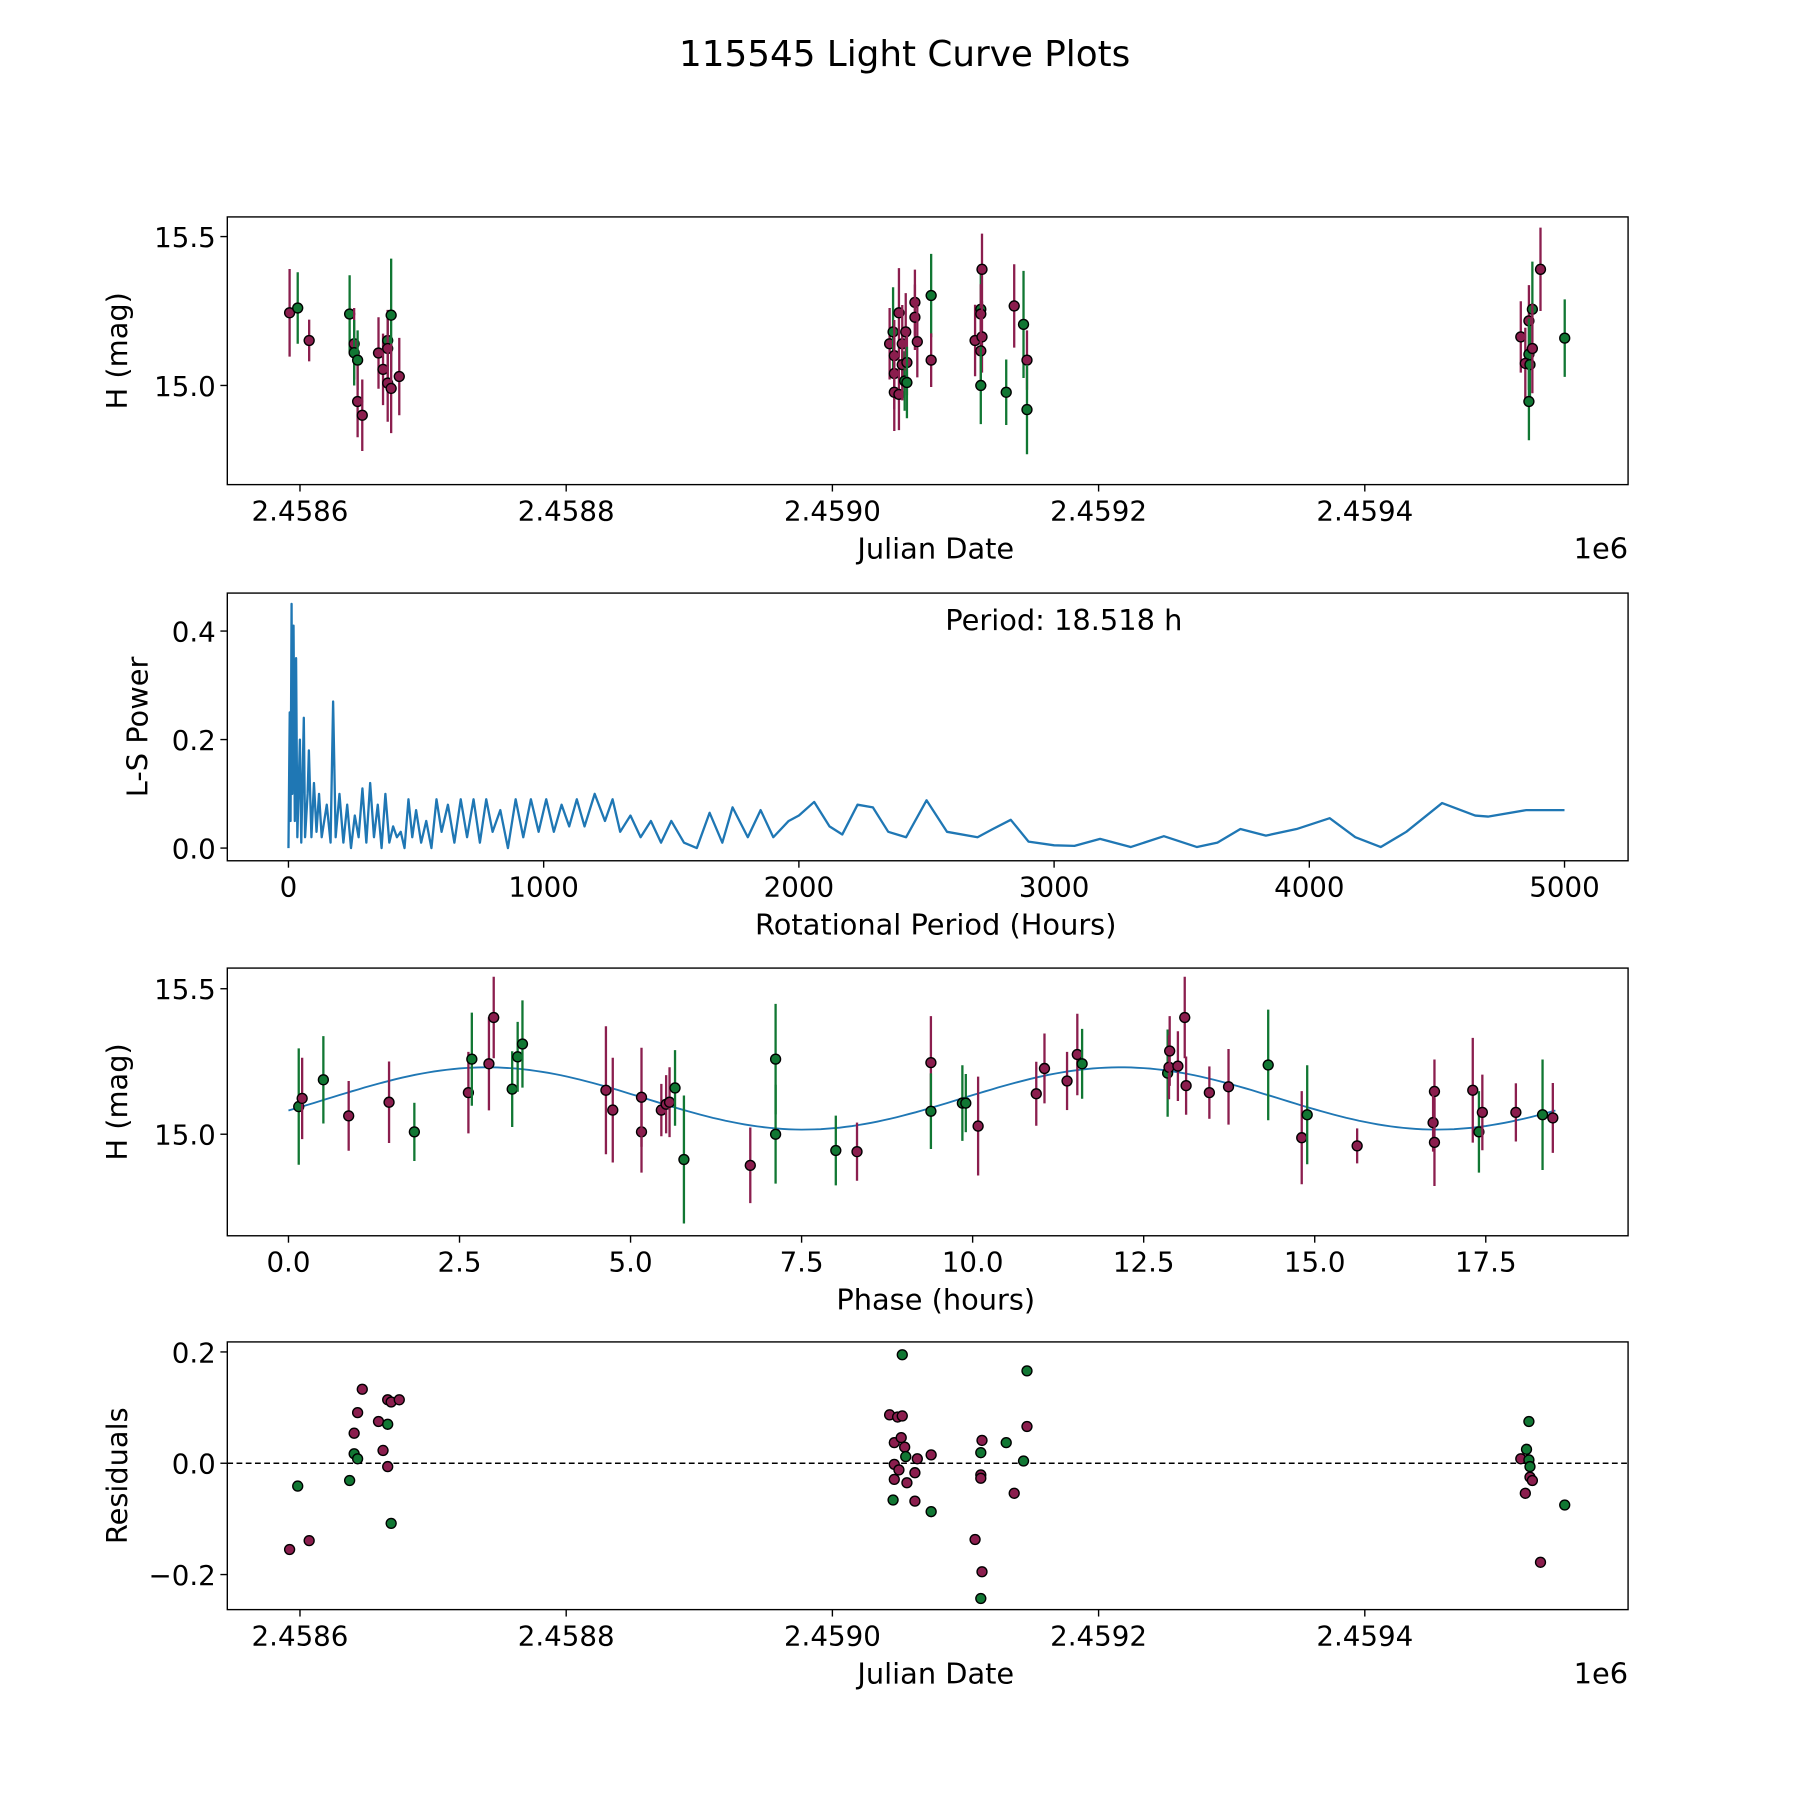 The width and height of the screenshot is (1800, 1800). Describe the element at coordinates (928, 1477) in the screenshot. I see `plot-area` at that location.